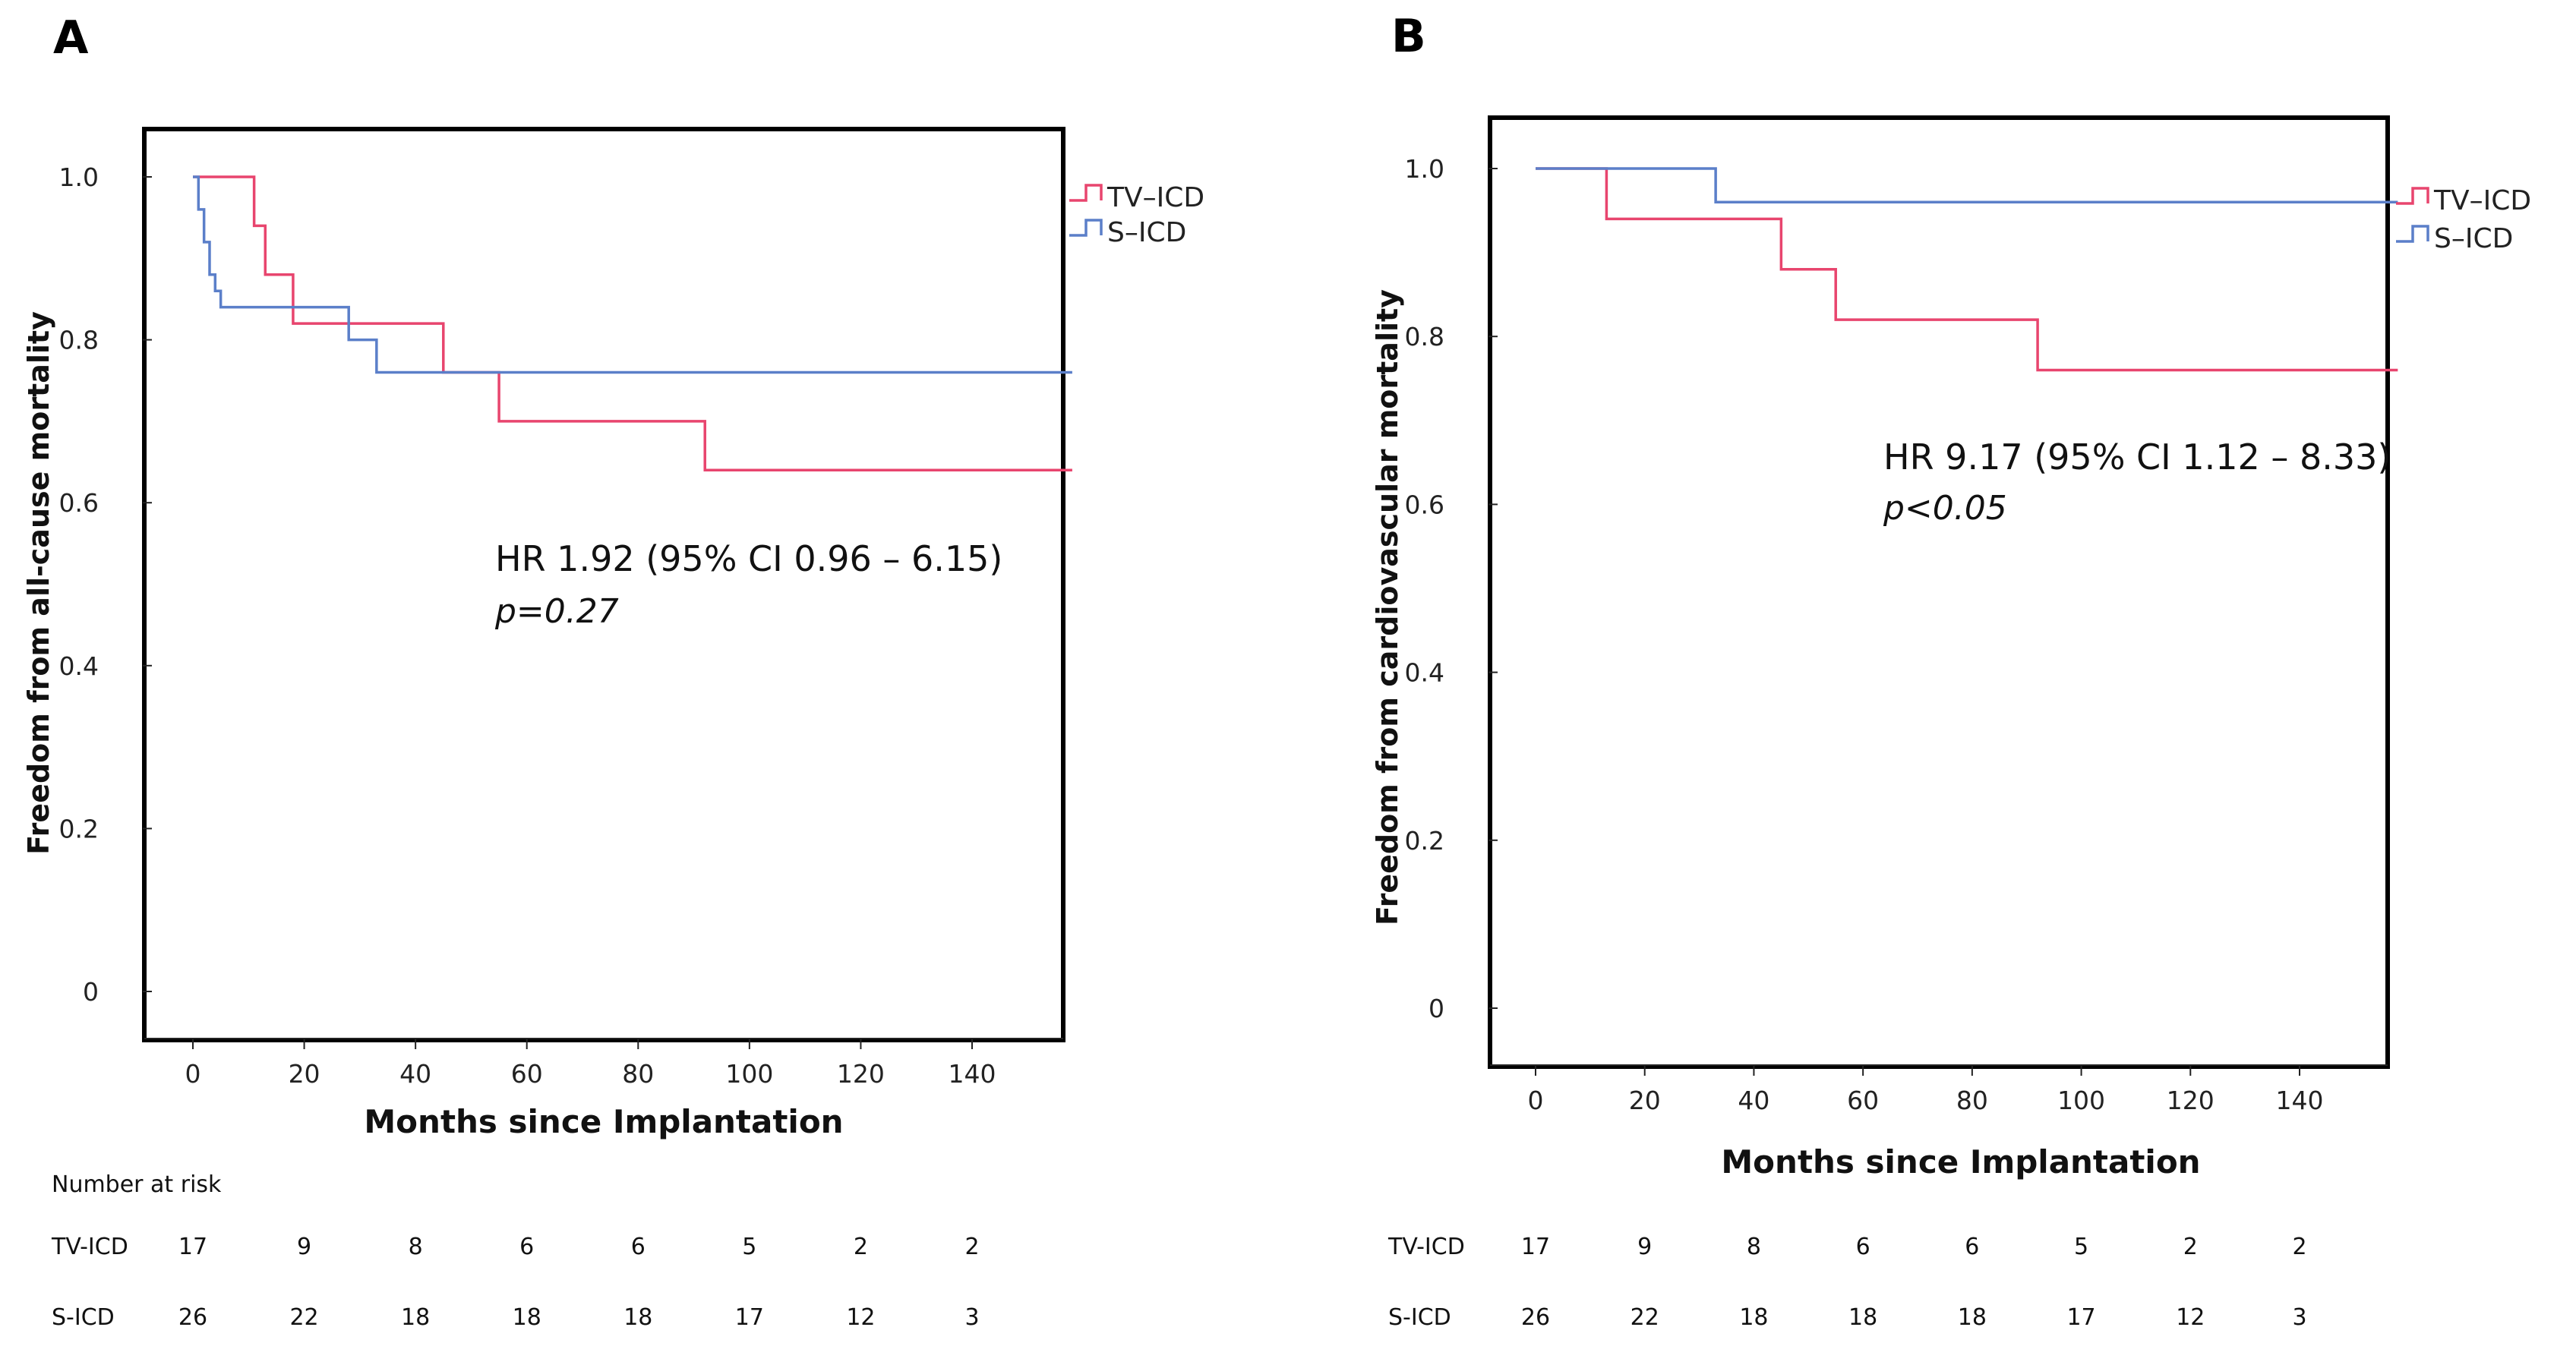 The width and height of the screenshot is (2576, 1346). I want to click on y-axis-label: Freedom from cardiovascular mortality, so click(1387, 607).